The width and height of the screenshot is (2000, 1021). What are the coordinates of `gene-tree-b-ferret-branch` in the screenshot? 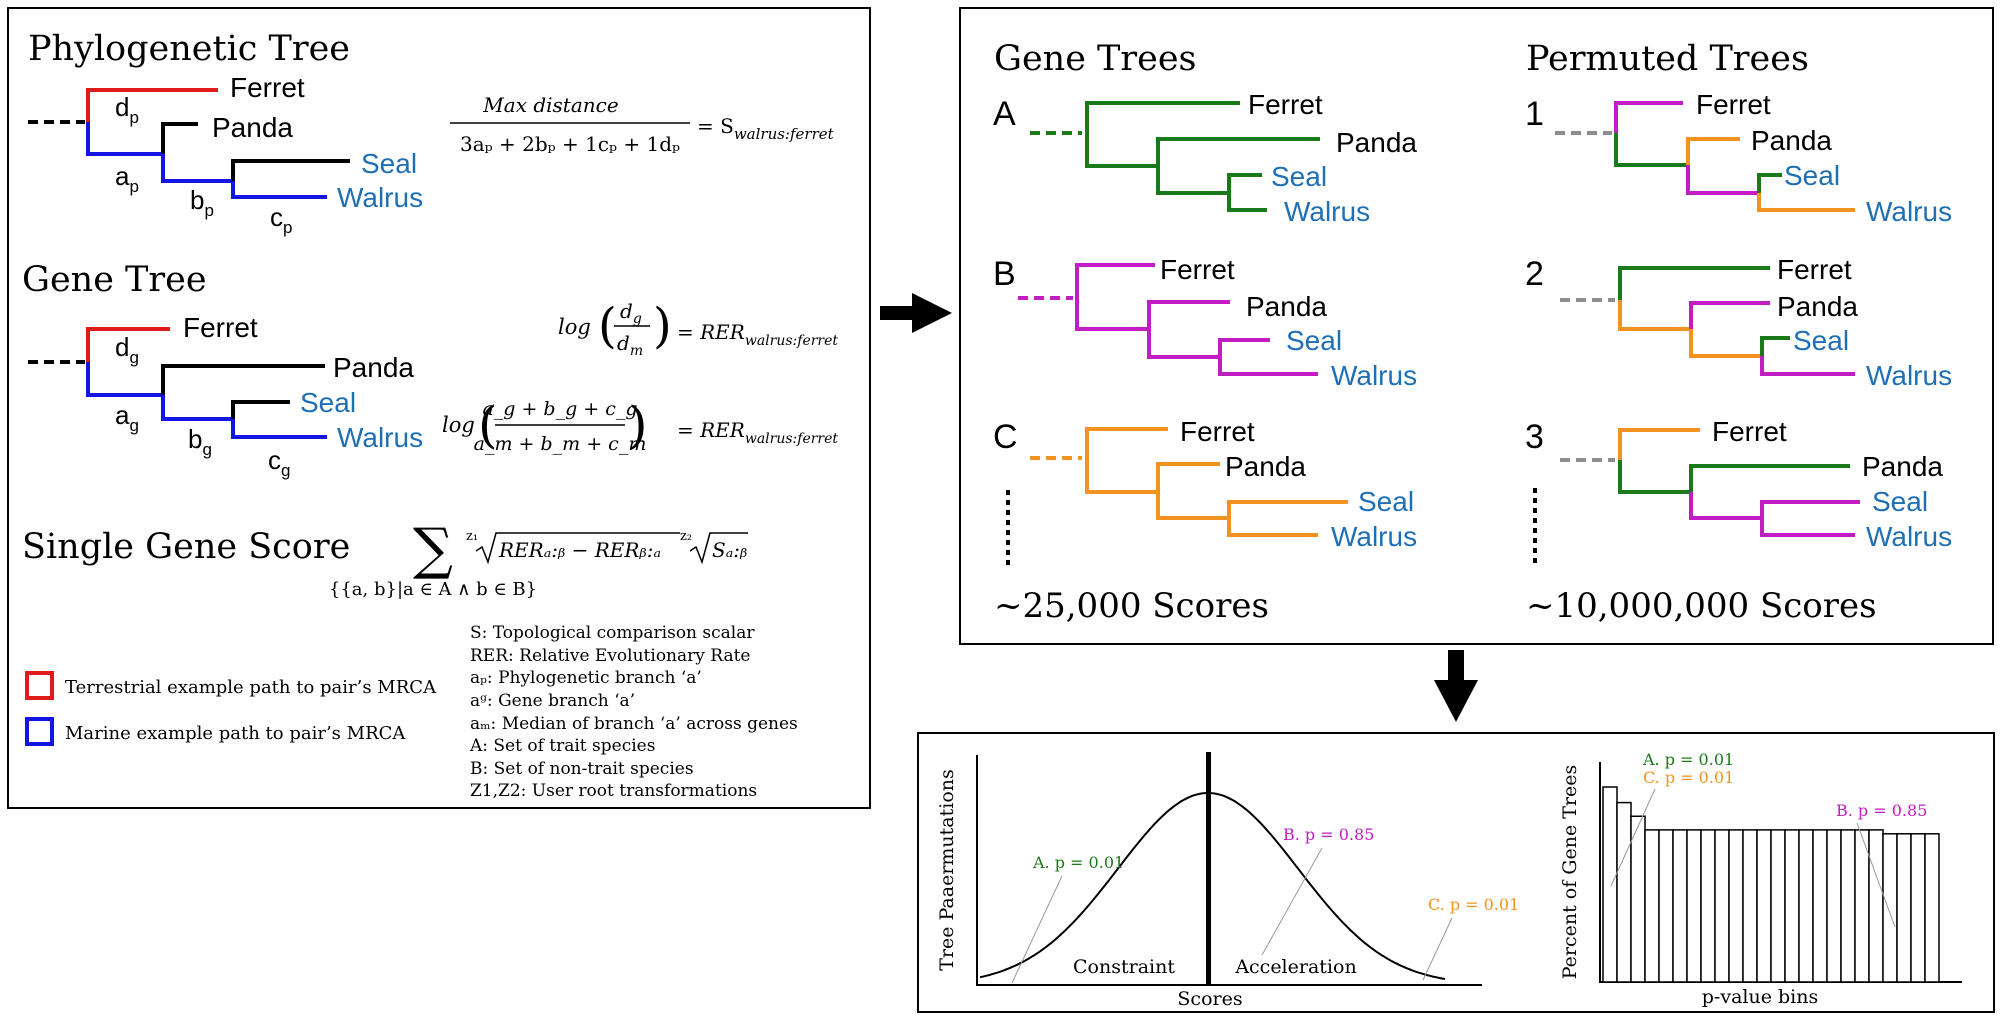 It's located at (1115, 280).